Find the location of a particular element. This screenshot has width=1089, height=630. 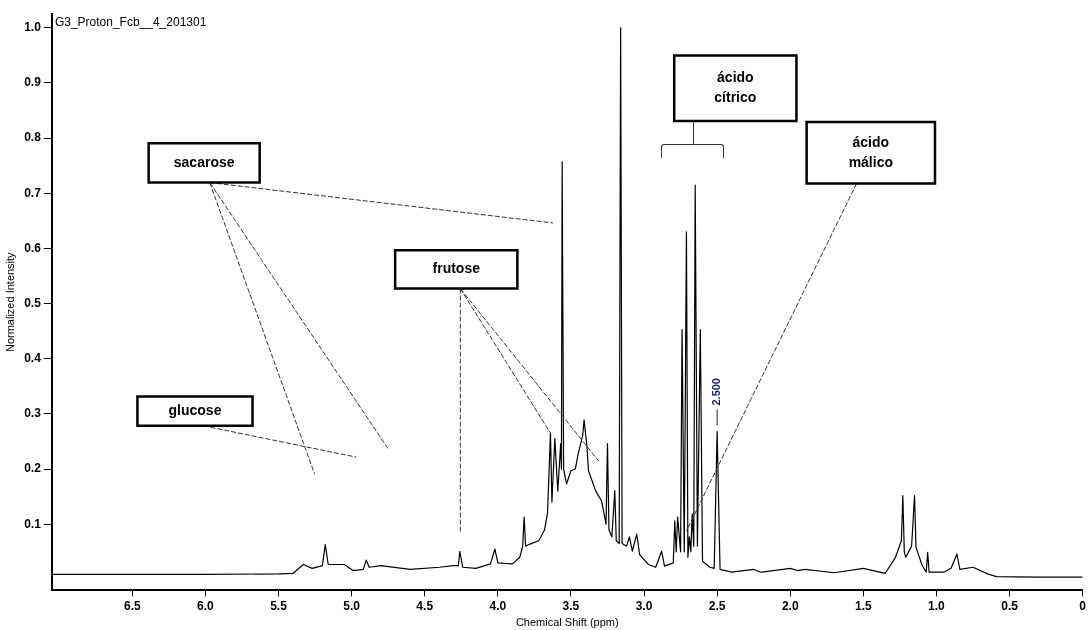

x-tick-label: 6.5 is located at coordinates (132, 605).